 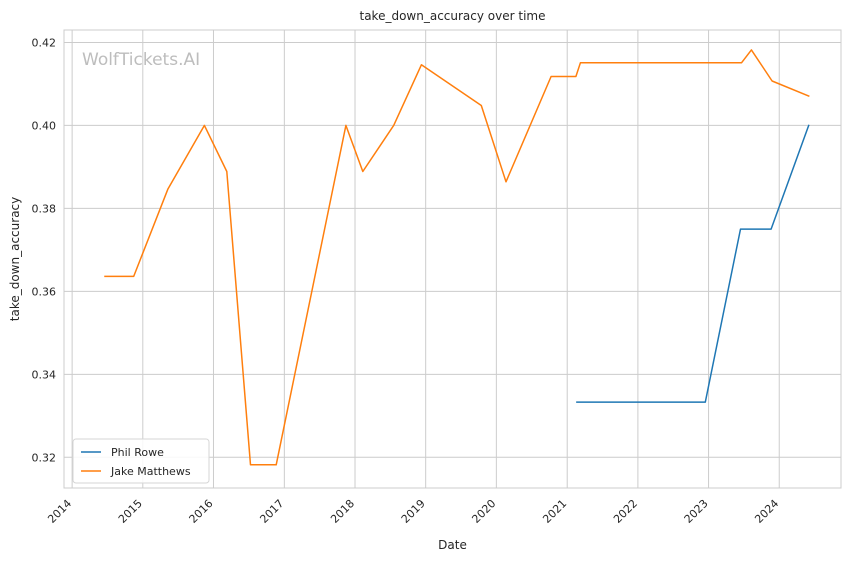 What do you see at coordinates (44, 374) in the screenshot?
I see `y-tick-label: 0.34` at bounding box center [44, 374].